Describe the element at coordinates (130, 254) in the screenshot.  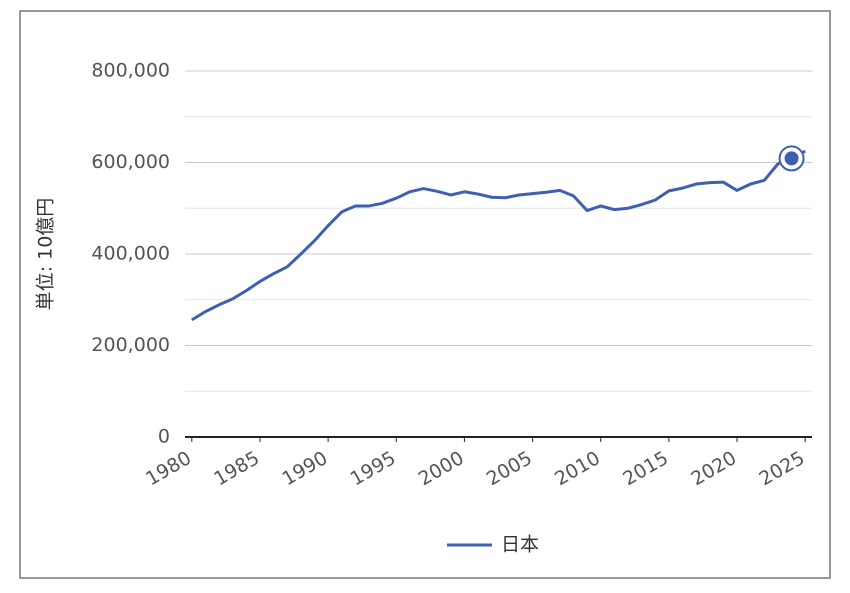
I see `y-tick-label: 400,000` at that location.